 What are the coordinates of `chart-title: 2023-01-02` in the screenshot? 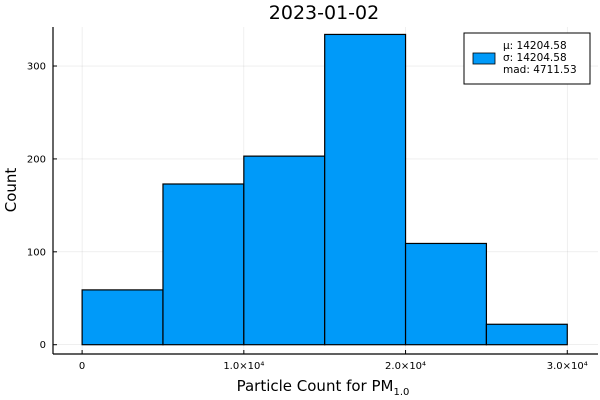 It's located at (324, 13).